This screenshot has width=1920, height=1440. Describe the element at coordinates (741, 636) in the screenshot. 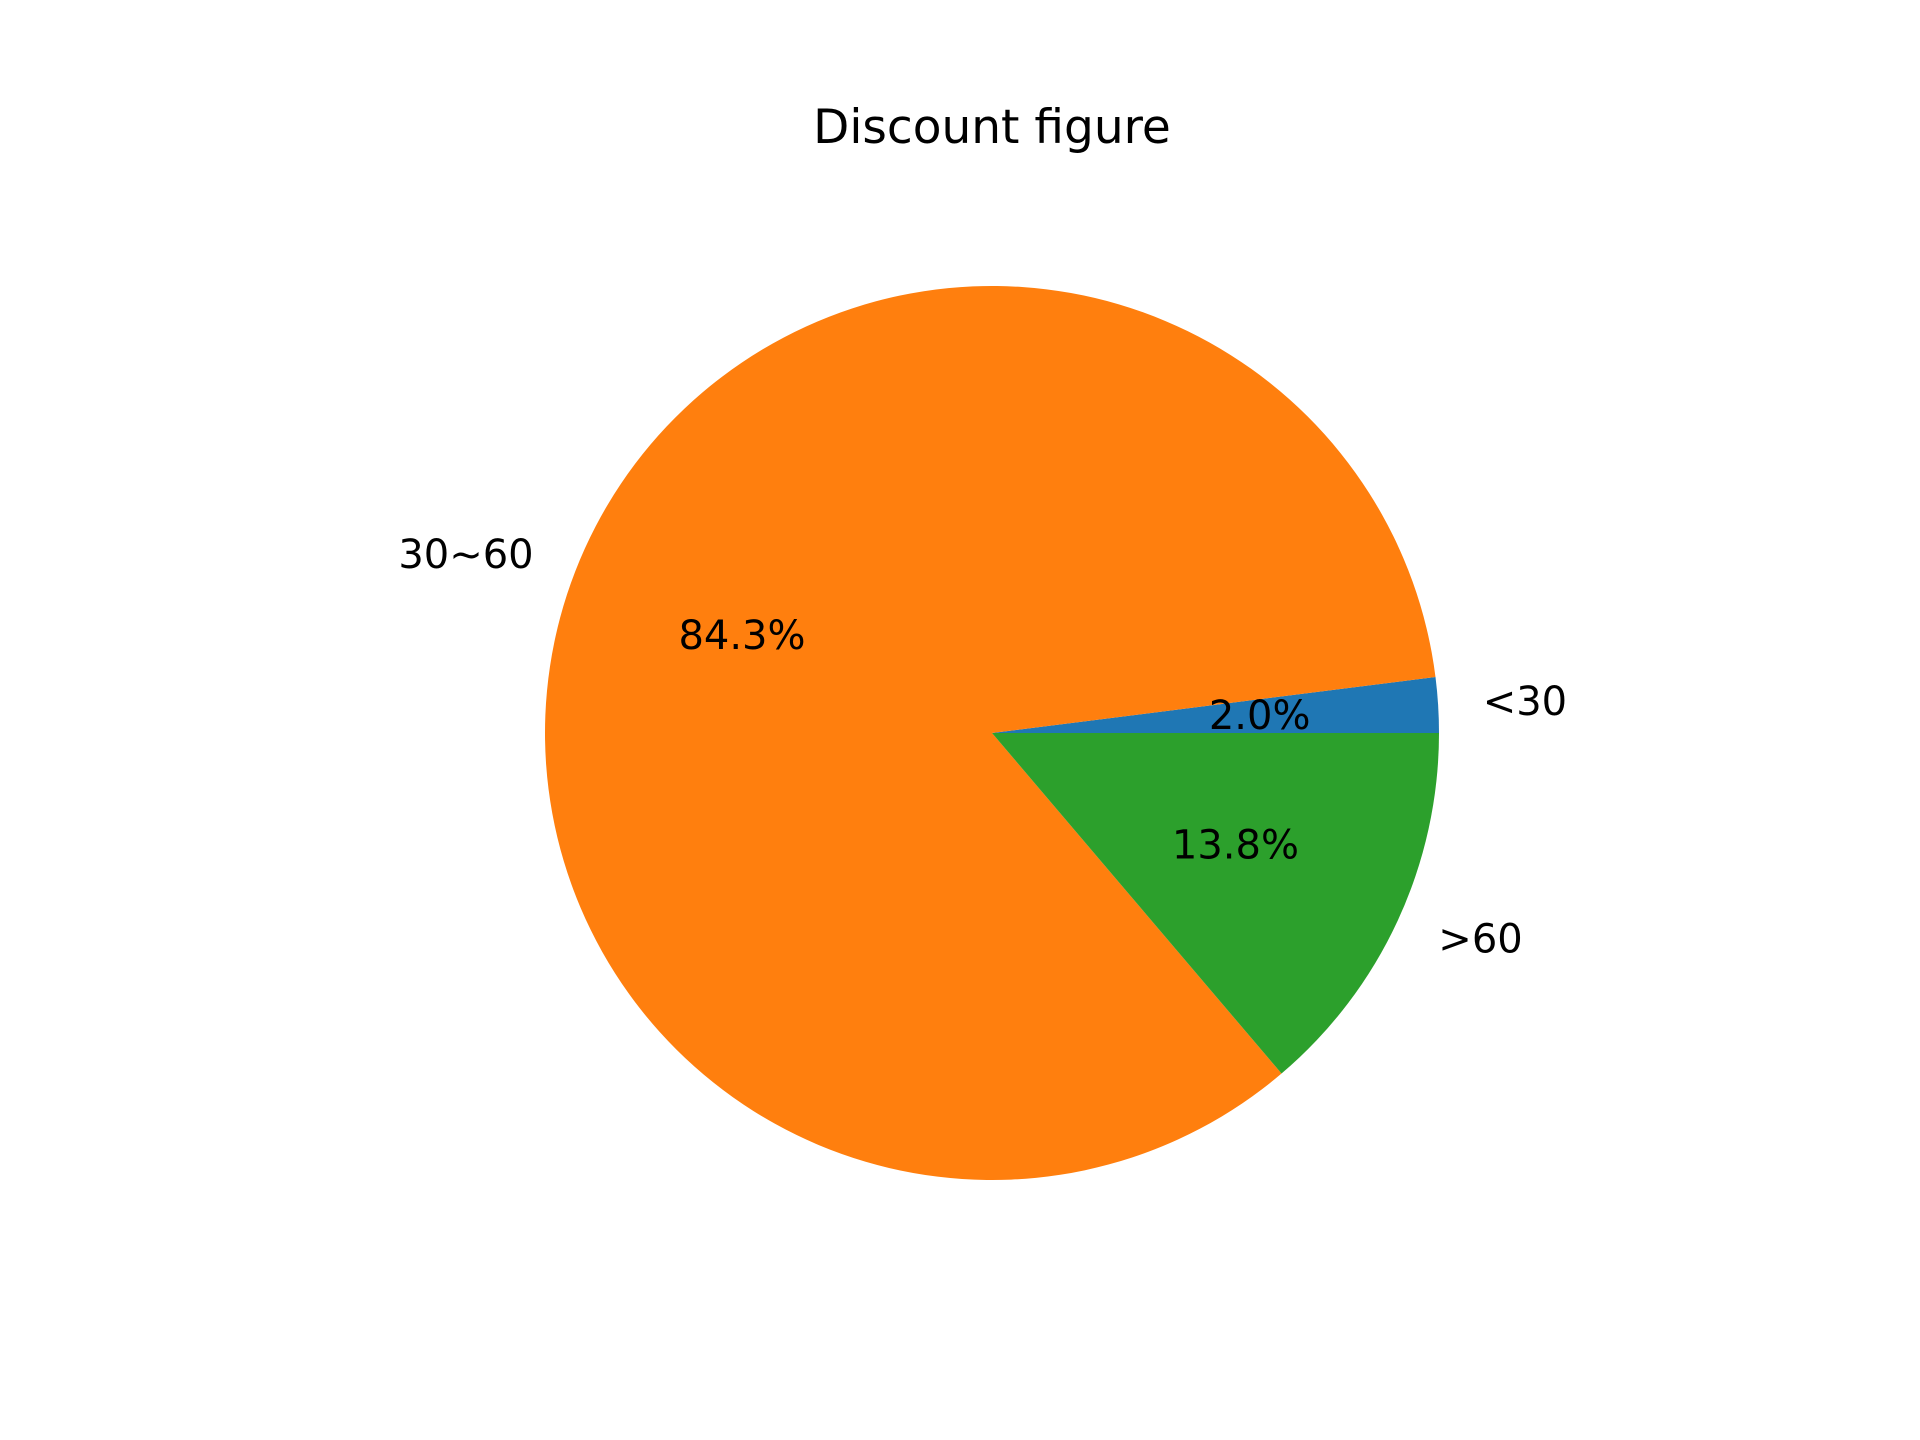

I see `slice-percent-label: 84.3%` at that location.